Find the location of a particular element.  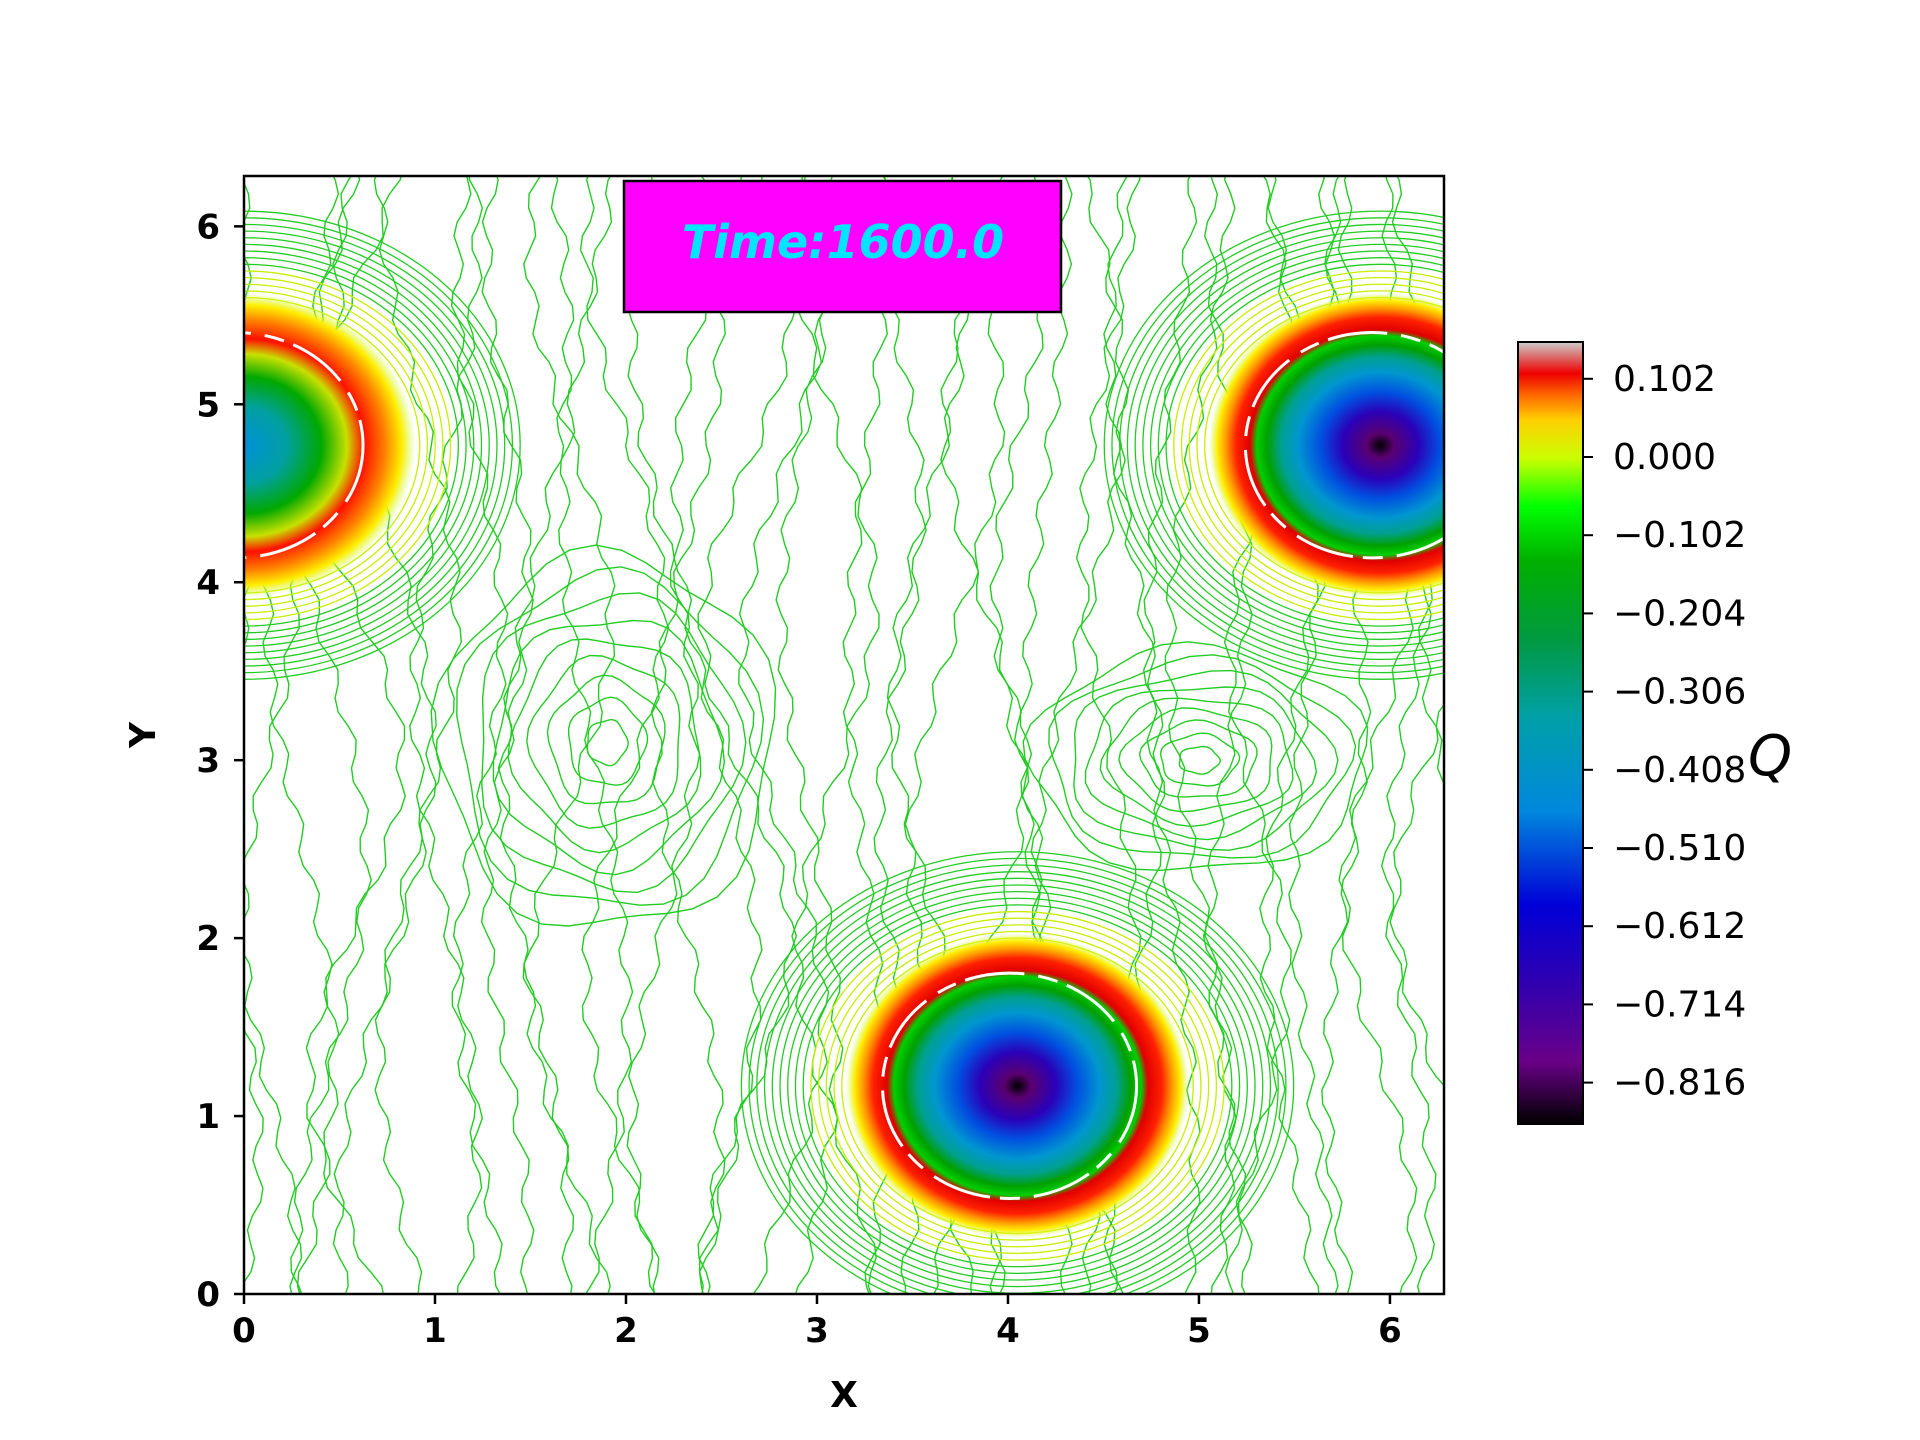

colorbar-tick-label: −0.510 is located at coordinates (1679, 848).